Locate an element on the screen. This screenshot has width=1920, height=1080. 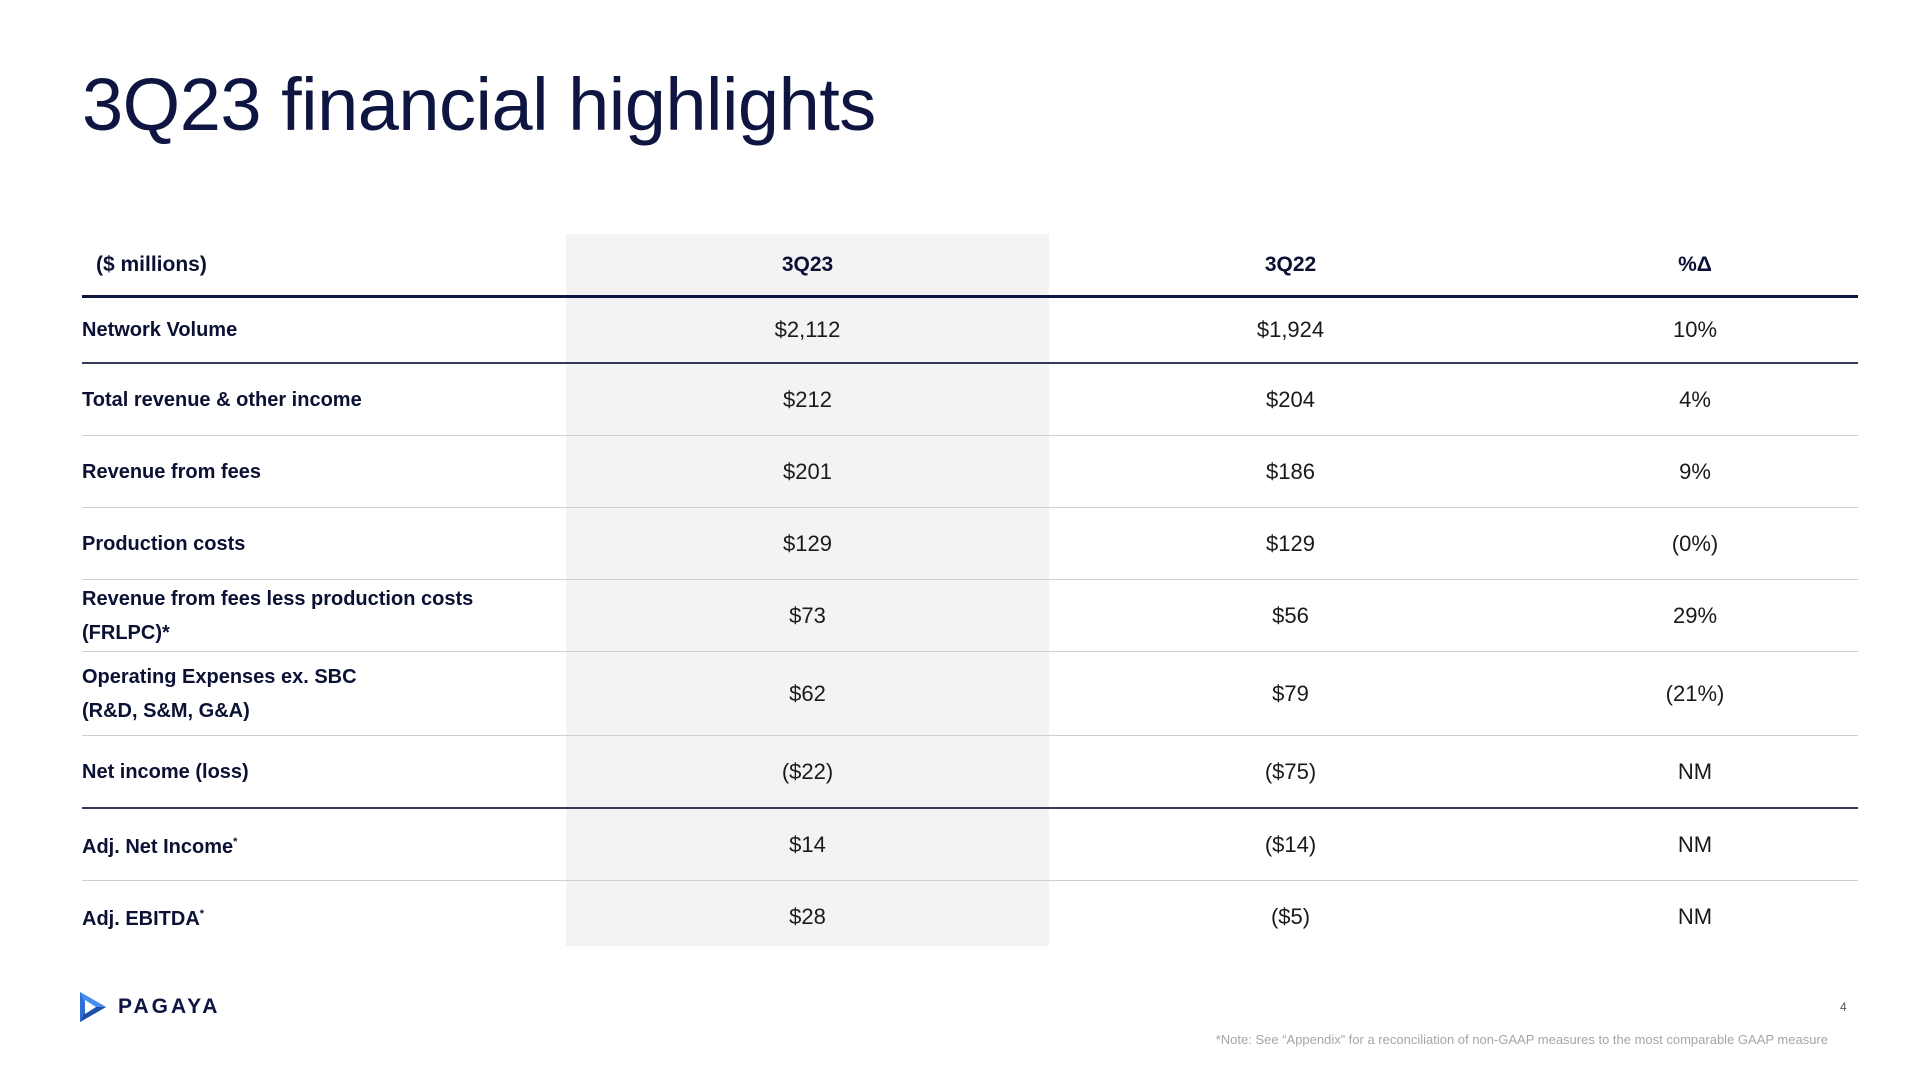
header-3q22: 3Q22 is located at coordinates (1290, 266).